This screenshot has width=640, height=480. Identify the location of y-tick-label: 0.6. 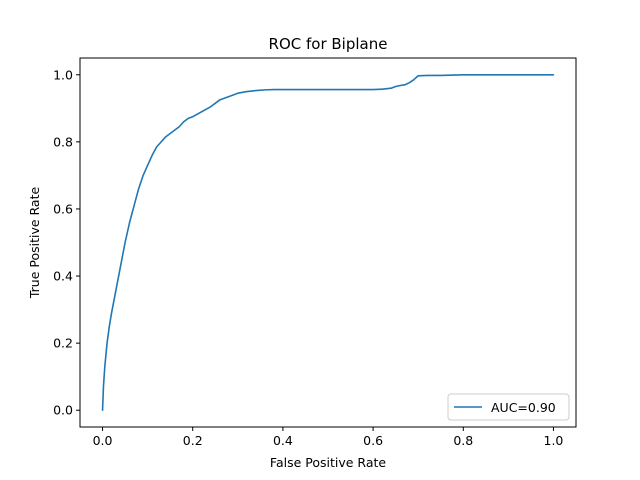
(63, 208).